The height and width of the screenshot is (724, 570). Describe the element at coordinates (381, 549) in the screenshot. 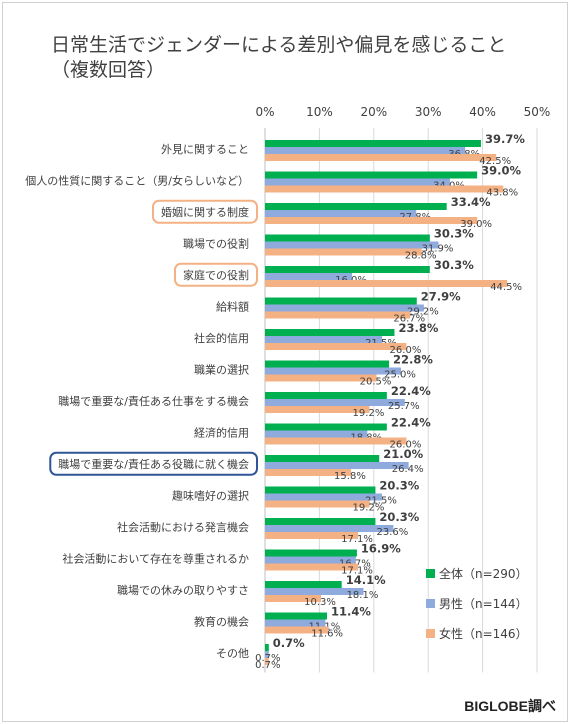

I see `value-label-all: 16.9%` at that location.